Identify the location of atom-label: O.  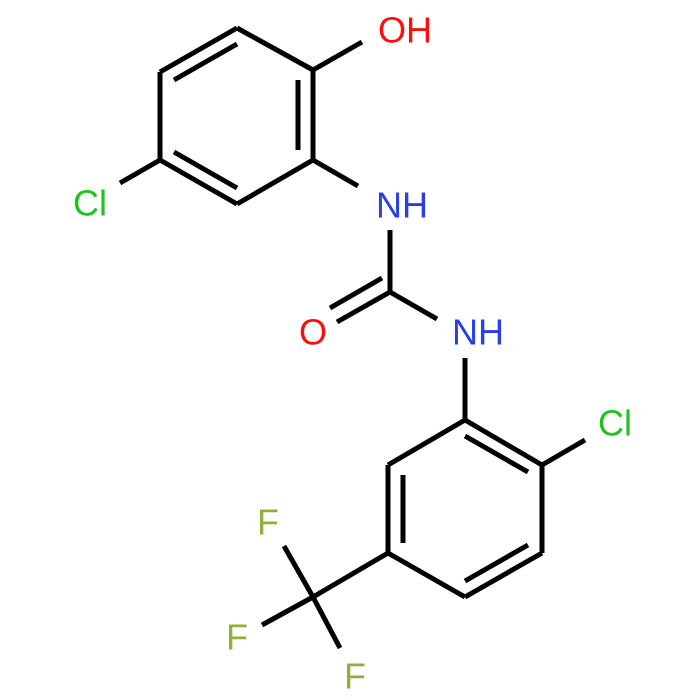
(313, 332).